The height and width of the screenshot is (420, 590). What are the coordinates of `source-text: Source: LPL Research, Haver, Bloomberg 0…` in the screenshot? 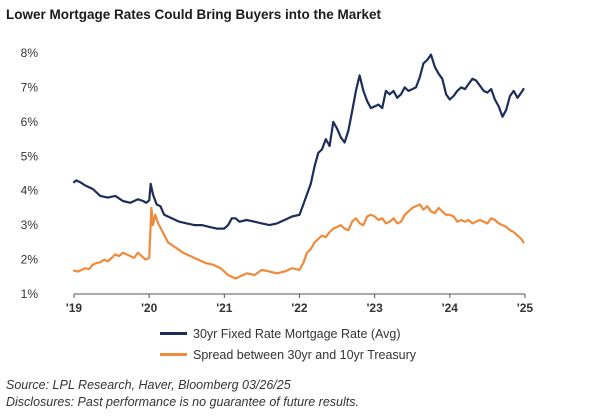 It's located at (148, 385).